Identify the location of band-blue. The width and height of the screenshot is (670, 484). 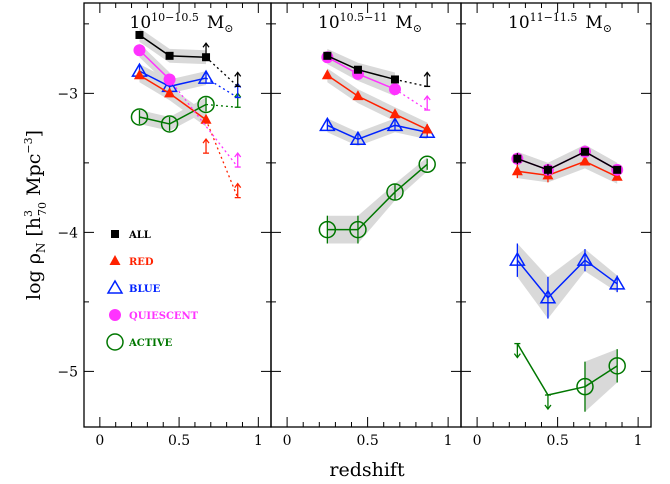
(567, 281).